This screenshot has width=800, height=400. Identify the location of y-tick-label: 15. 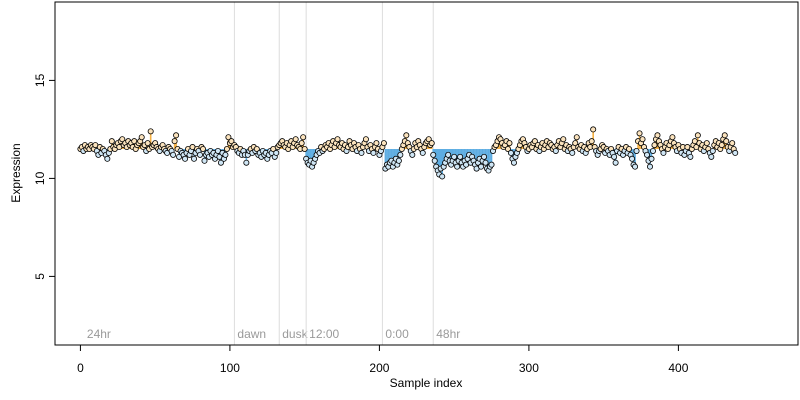
(40, 80).